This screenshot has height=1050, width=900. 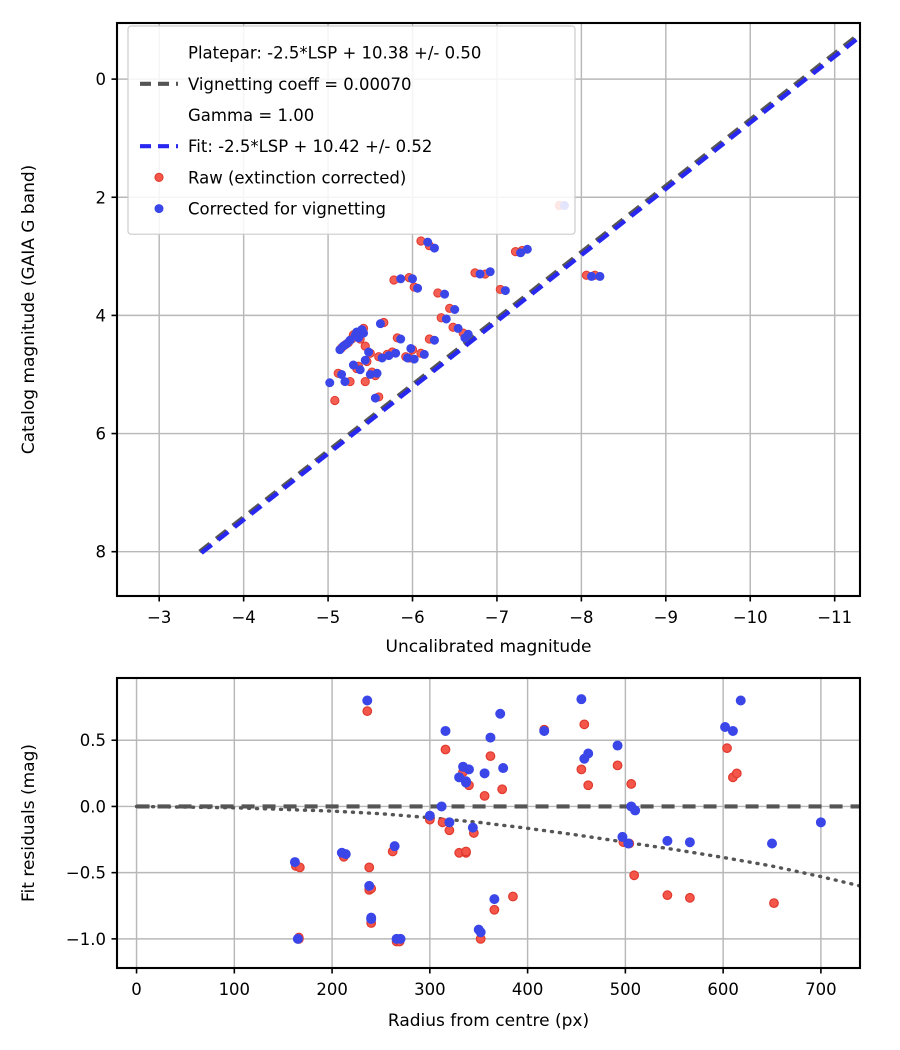 I want to click on xtick-label: 100, so click(x=235, y=989).